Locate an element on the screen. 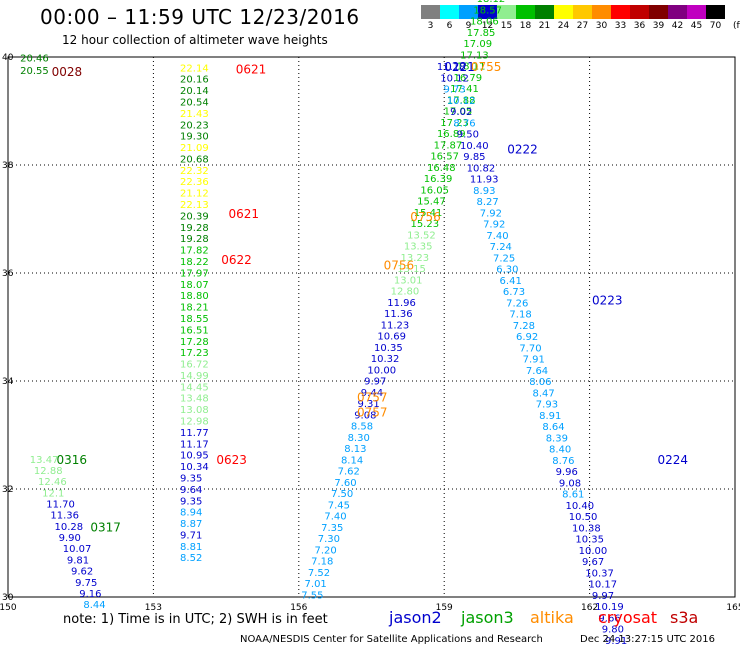  colorbar-label: 30 is located at coordinates (601, 26).